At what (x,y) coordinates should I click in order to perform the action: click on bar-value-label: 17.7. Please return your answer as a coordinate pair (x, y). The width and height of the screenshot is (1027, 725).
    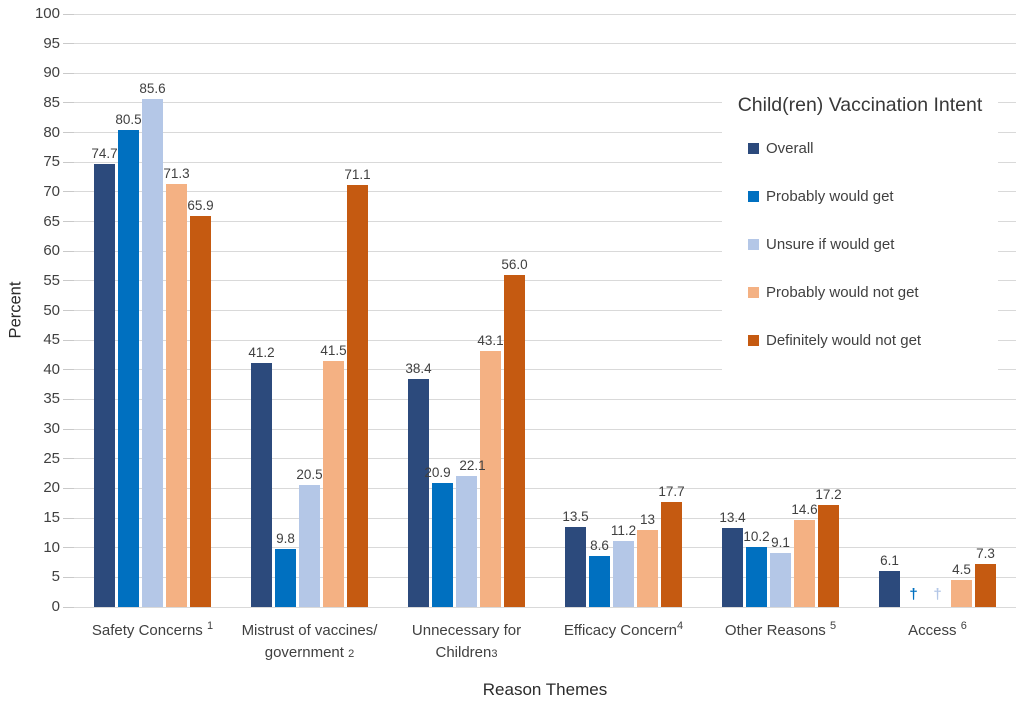
    Looking at the image, I should click on (671, 492).